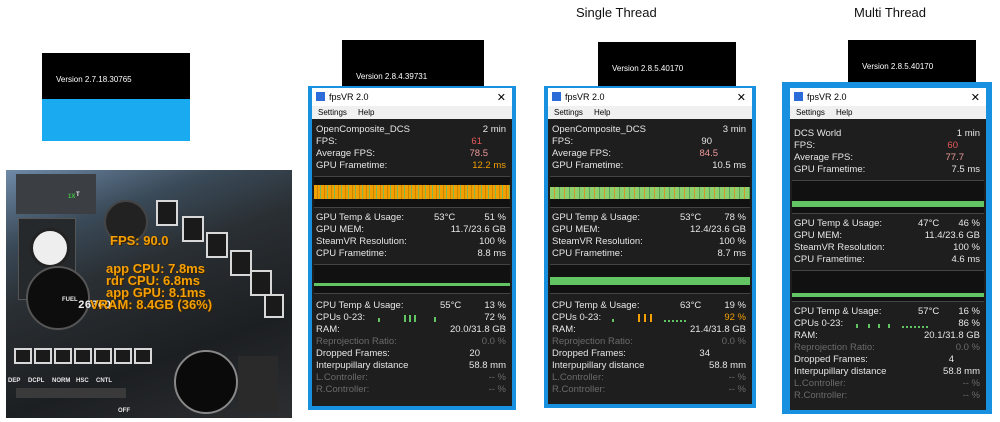 The image size is (1000, 422). I want to click on stat-row-cpu-frametime: CPU Frametime: 8.8 ms, so click(411, 253).